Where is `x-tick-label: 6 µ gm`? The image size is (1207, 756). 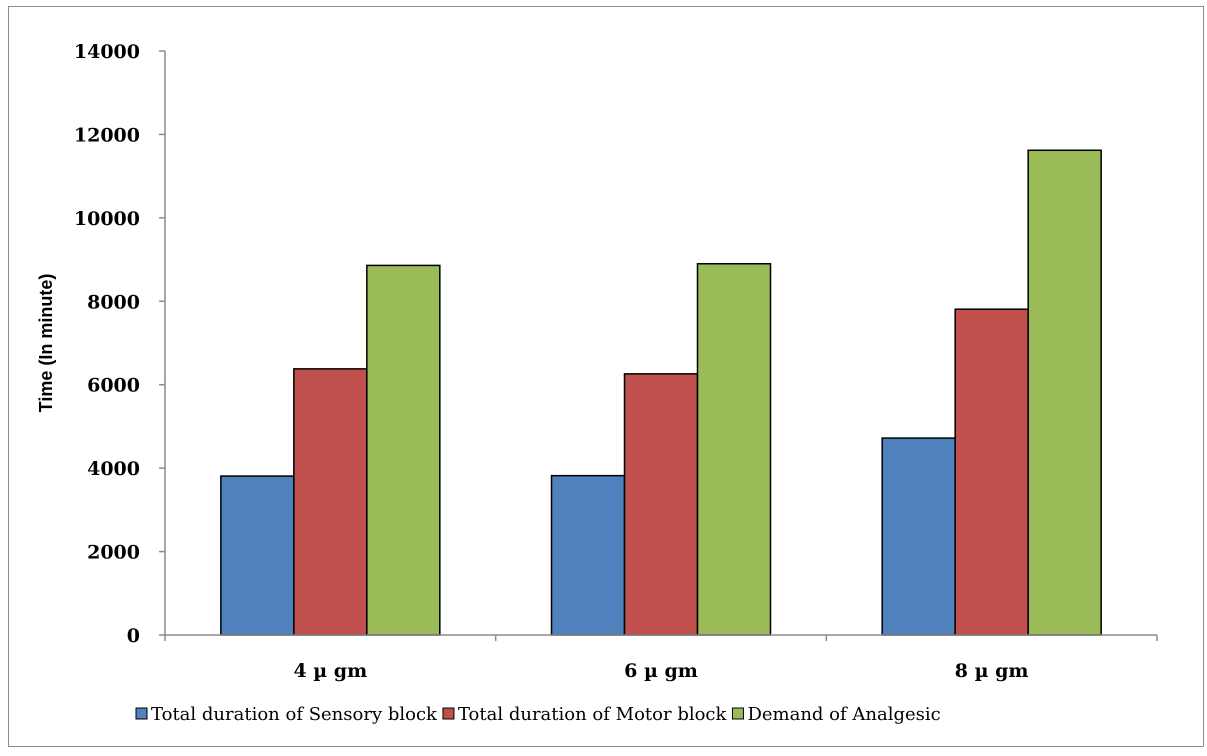 x-tick-label: 6 µ gm is located at coordinates (661, 671).